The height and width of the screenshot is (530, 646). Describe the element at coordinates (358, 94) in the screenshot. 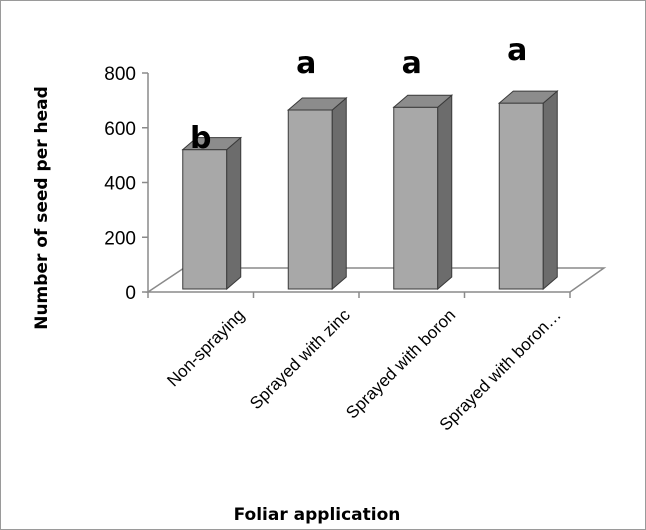

I see `significance-labels: b a a a` at that location.